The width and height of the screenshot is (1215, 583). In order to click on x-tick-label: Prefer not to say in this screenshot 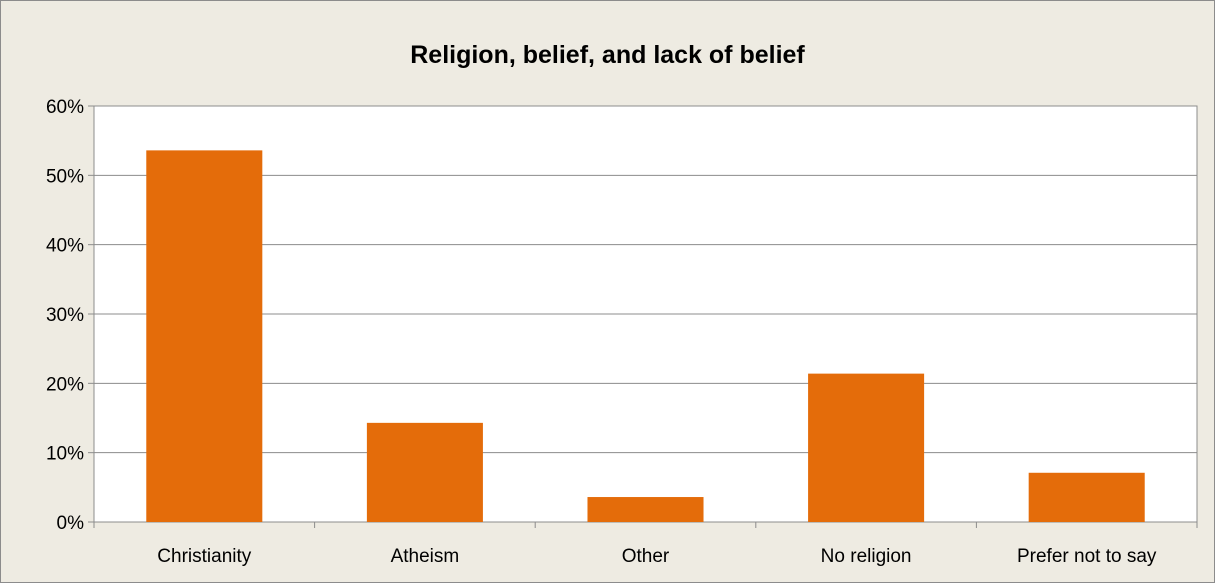, I will do `click(1087, 556)`.